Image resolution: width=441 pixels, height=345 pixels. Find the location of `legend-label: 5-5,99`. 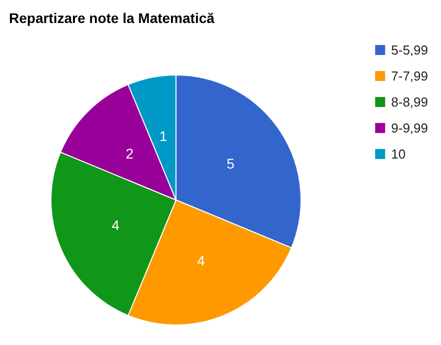

legend-label: 5-5,99 is located at coordinates (409, 50).